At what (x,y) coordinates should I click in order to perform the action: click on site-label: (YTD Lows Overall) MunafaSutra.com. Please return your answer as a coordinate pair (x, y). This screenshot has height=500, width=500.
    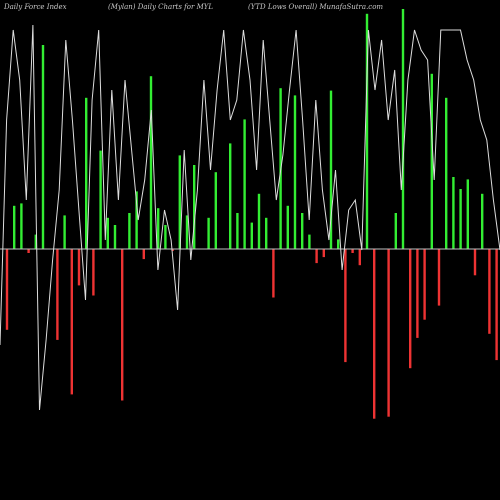
    Looking at the image, I should click on (315, 7).